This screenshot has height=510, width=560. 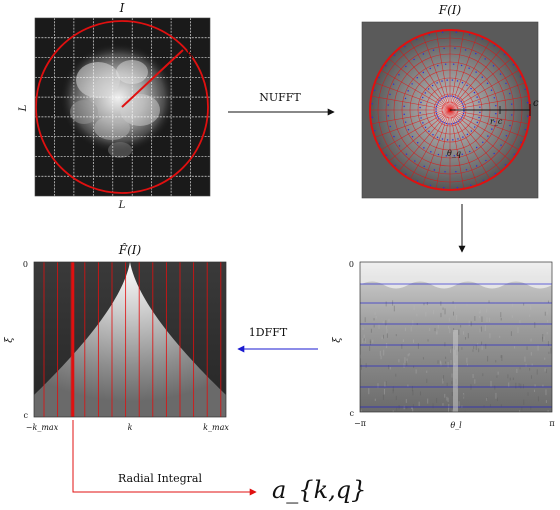 I want to click on rc-label: r_c, so click(x=496, y=121).